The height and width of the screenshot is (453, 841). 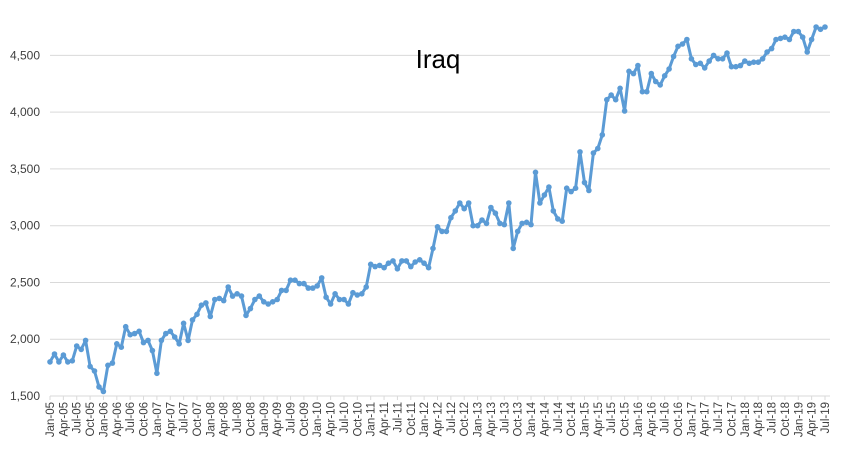 I want to click on x-tick-label: Jan-09, so click(x=265, y=419).